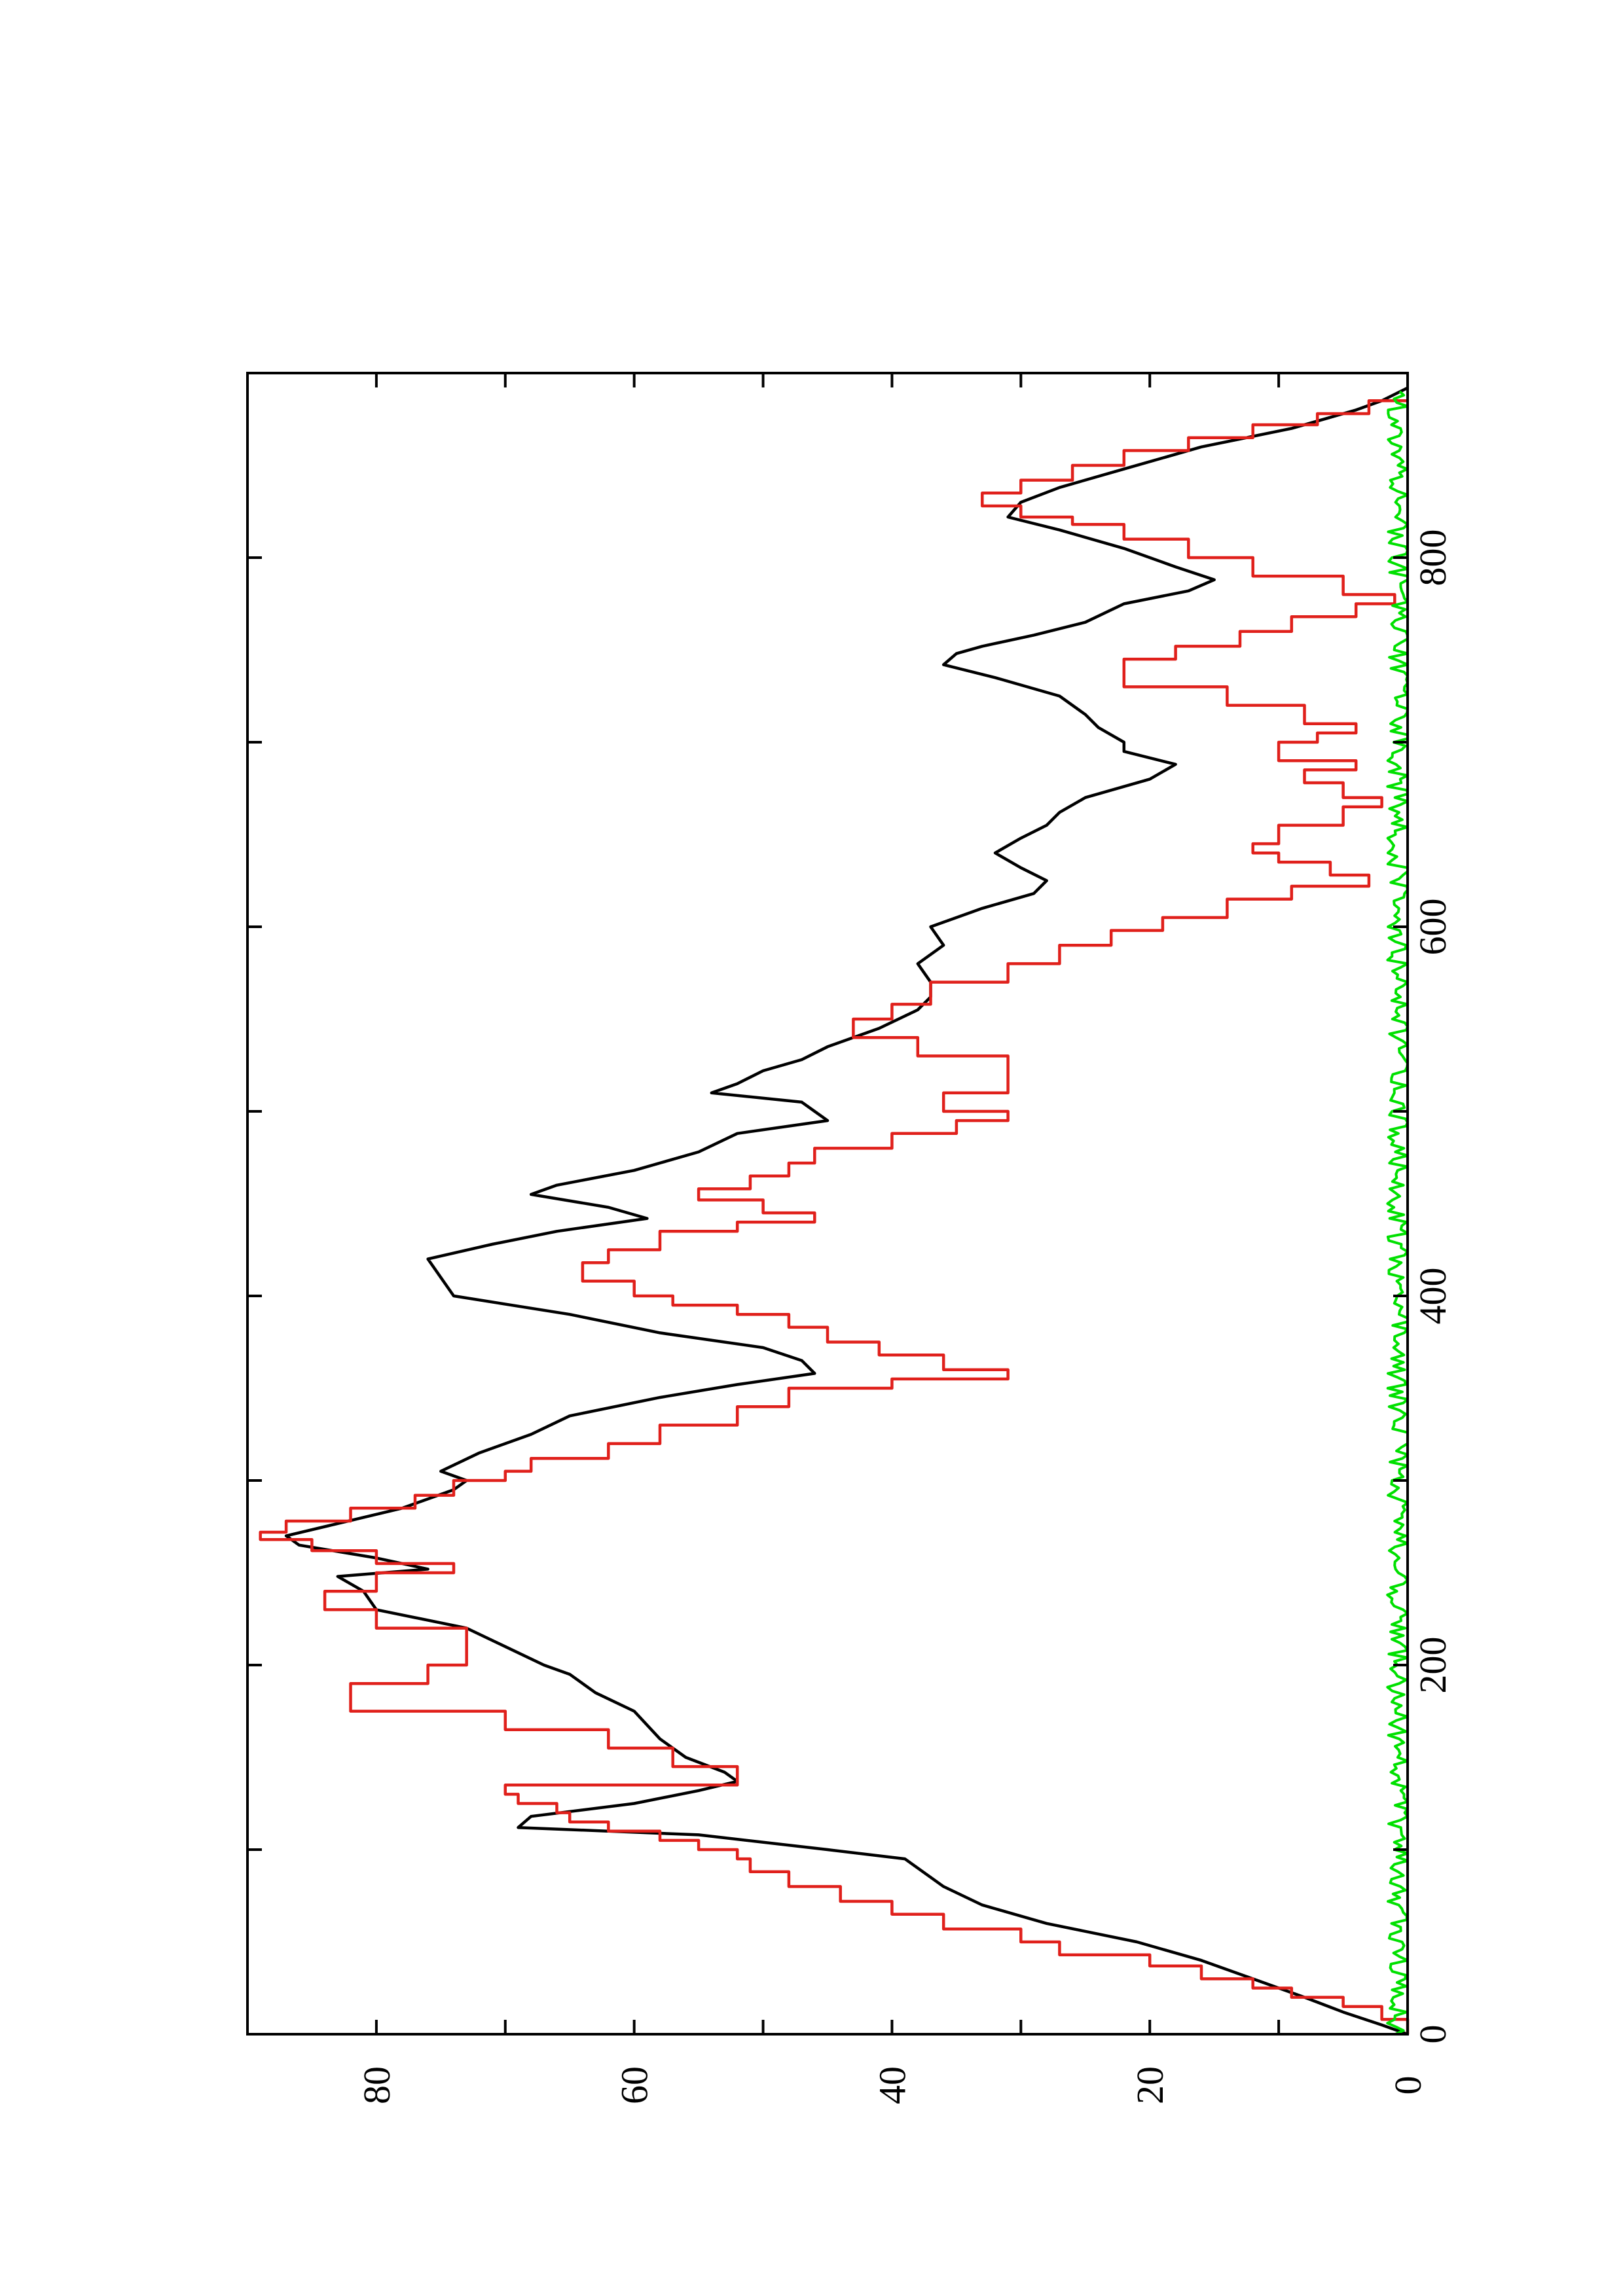 This screenshot has width=1623, height=2296. What do you see at coordinates (1433, 1296) in the screenshot?
I see `x-tick-label: 400` at bounding box center [1433, 1296].